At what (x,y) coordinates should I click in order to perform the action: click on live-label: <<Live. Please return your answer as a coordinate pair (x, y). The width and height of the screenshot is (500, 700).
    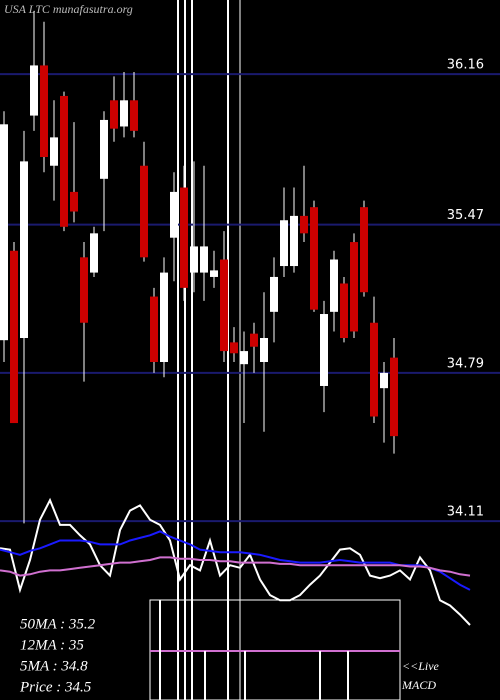
    Looking at the image, I should click on (421, 666).